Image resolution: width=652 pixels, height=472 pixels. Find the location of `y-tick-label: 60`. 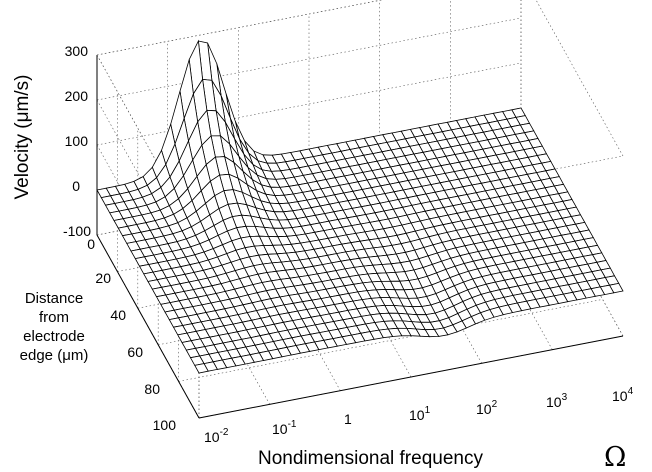

y-tick-label: 60 is located at coordinates (135, 352).